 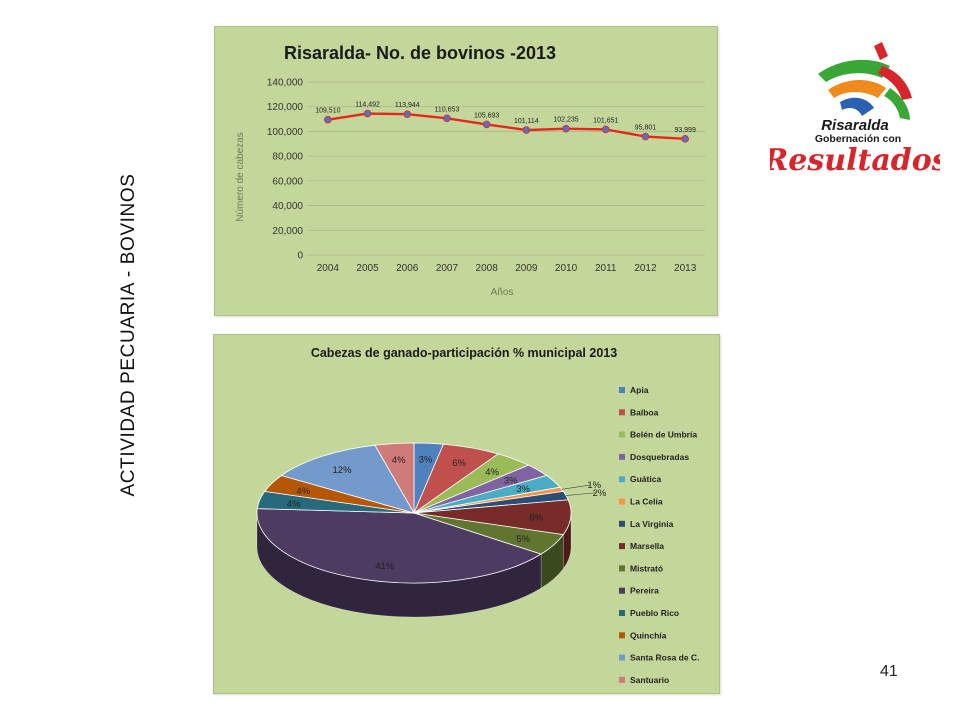 I want to click on series-line, so click(x=506, y=126).